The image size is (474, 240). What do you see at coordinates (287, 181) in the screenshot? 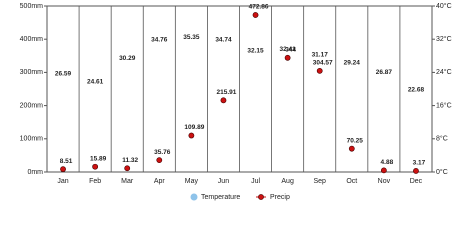
I see `x-tick-label: Aug` at bounding box center [287, 181].